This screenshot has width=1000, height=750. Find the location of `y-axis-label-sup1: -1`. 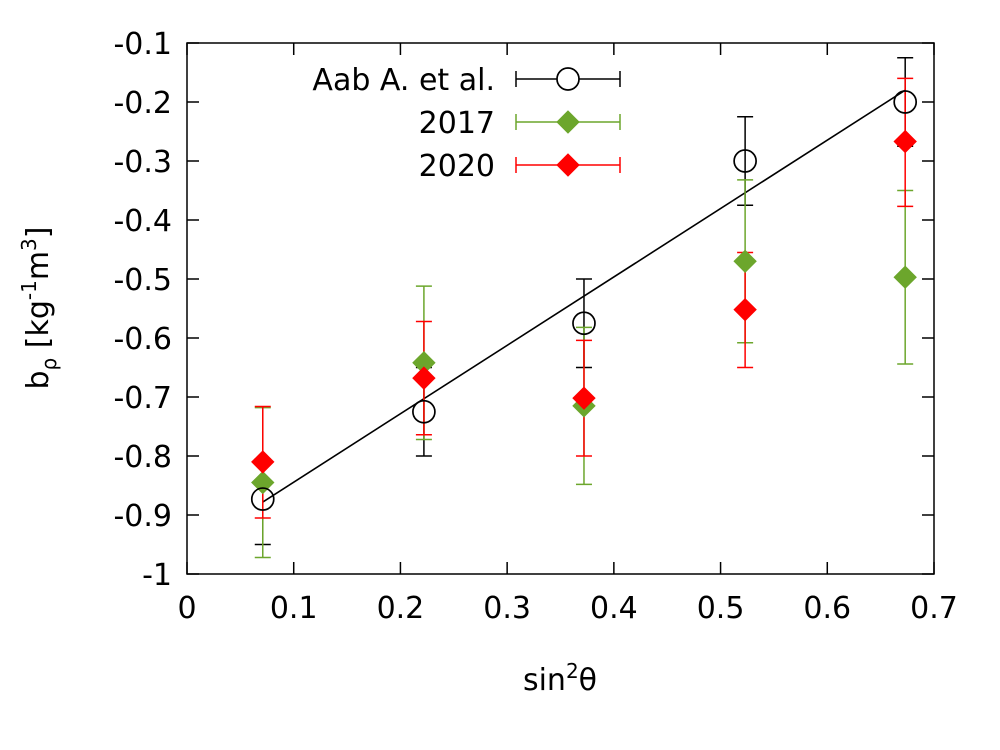

y-axis-label-sup1: -1 is located at coordinates (29, 290).